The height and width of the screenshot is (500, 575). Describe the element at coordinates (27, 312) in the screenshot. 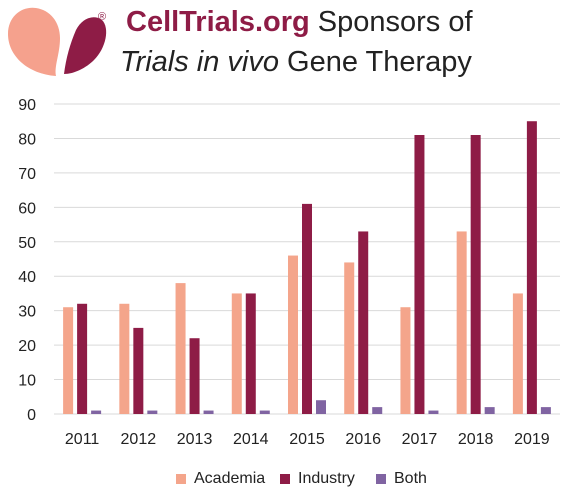

I see `y-tick-label: 30` at that location.